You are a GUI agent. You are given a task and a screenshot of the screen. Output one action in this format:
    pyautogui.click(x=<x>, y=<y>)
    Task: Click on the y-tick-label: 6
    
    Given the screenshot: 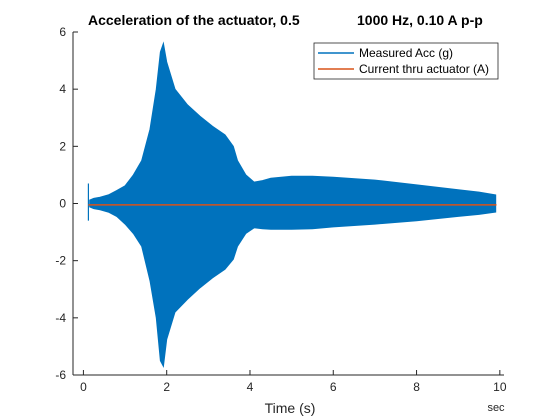 What is the action you would take?
    pyautogui.click(x=62, y=32)
    